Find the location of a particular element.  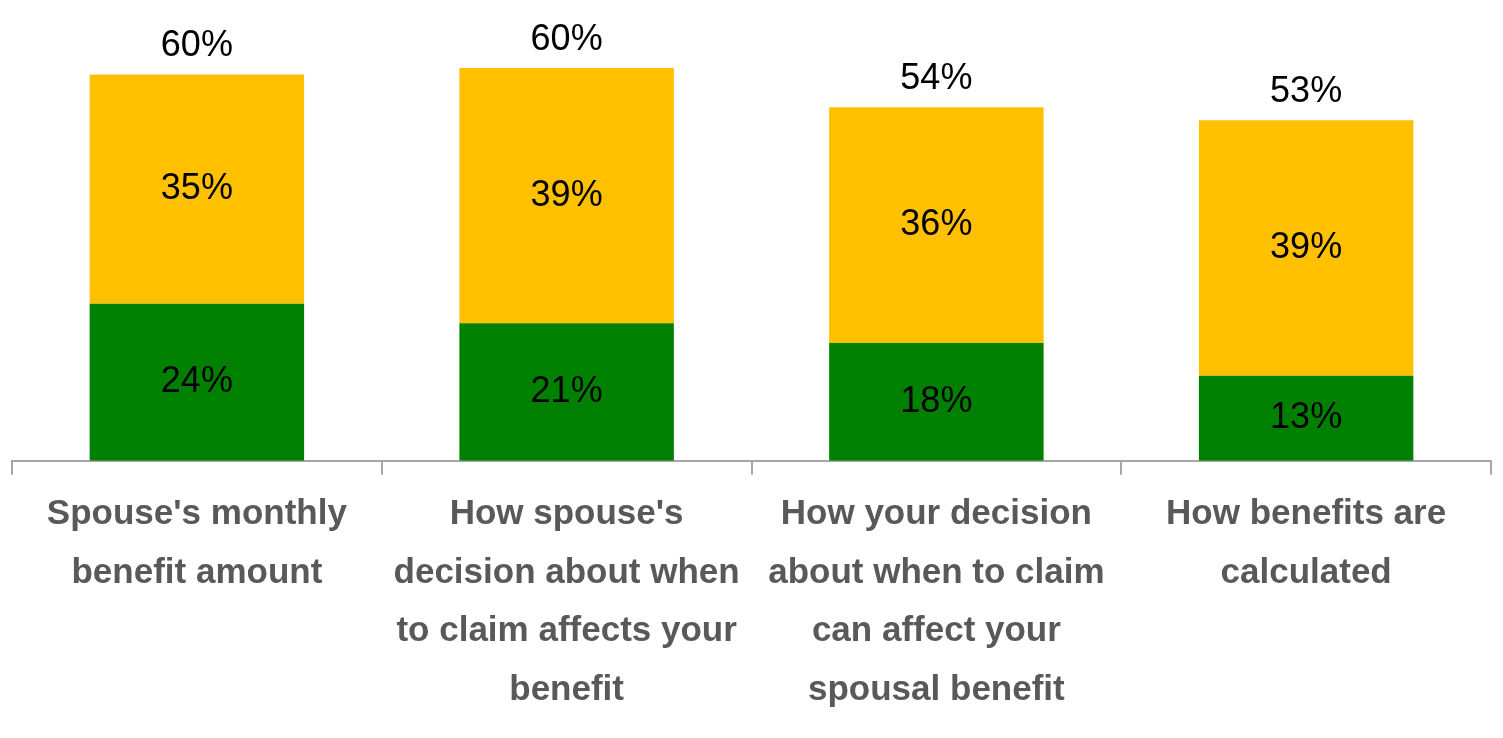

x-tick-label: Spouse's monthly benefit amount is located at coordinates (197, 540).